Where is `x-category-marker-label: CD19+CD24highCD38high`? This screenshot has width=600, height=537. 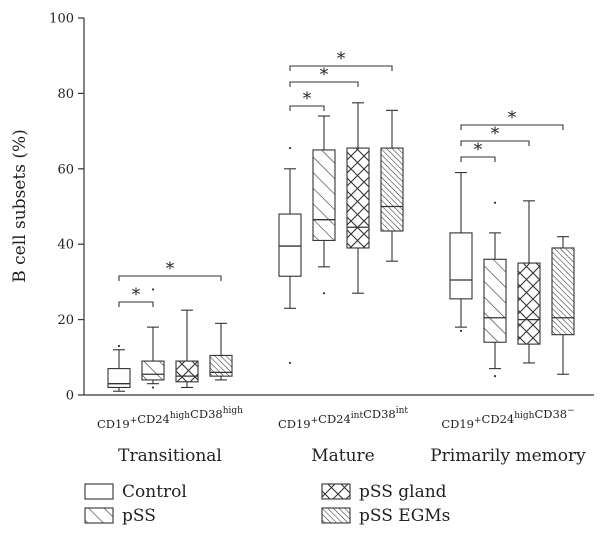
x-category-marker-label: CD19+CD24highCD38high is located at coordinates (170, 418).